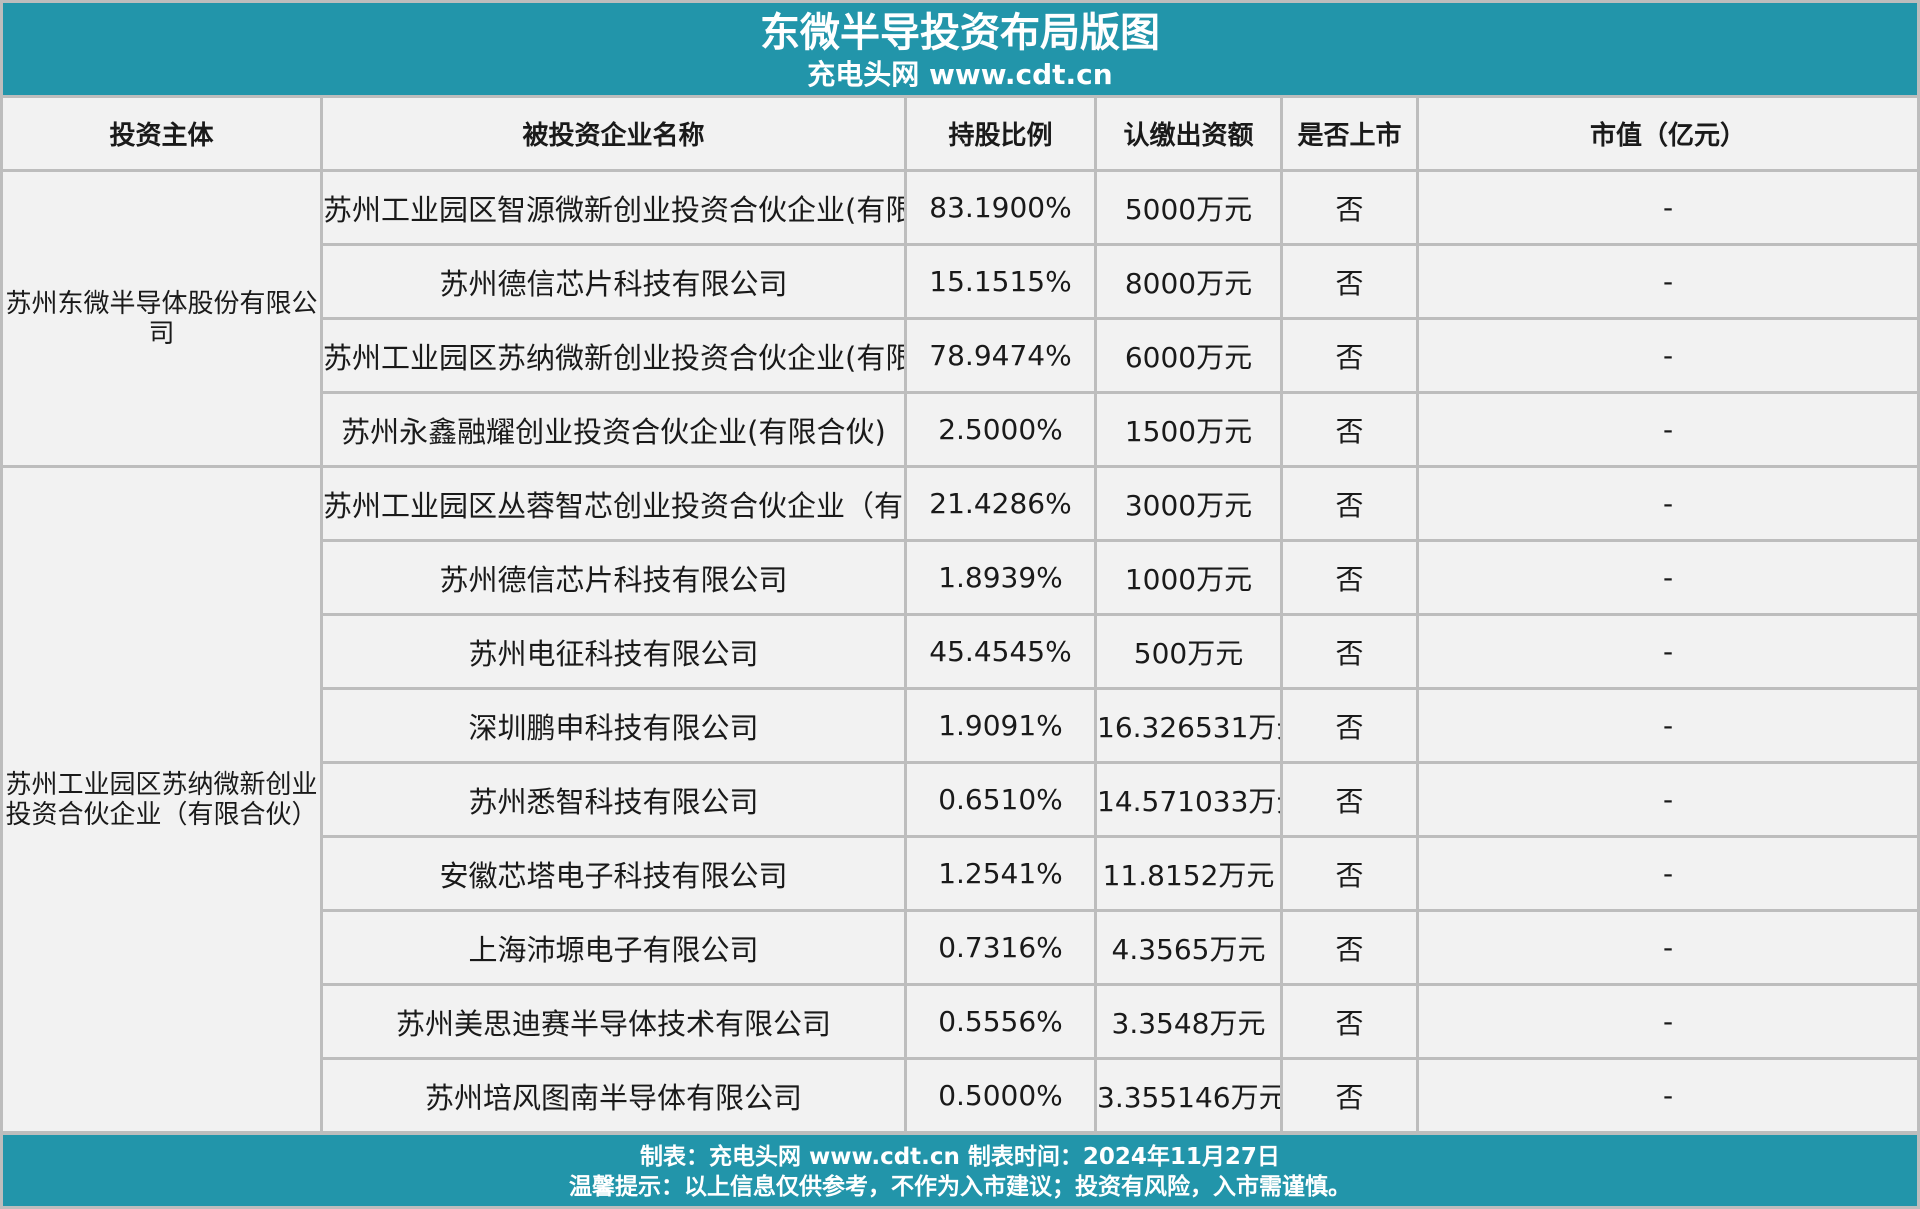 The width and height of the screenshot is (1920, 1209). What do you see at coordinates (960, 1157) in the screenshot?
I see `footer-credit: 制表：充电头网 www.cdt.cn 制表时间：2024年11月27日` at bounding box center [960, 1157].